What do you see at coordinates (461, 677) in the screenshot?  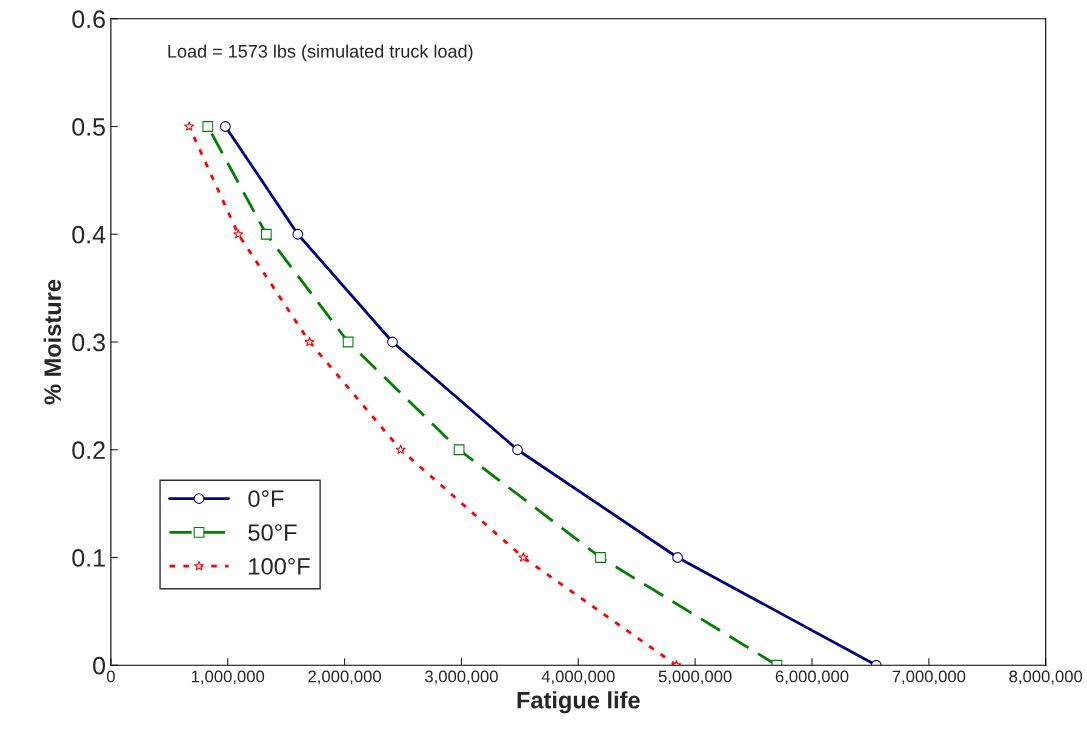 I see `x-tick-label: 3,000,000` at bounding box center [461, 677].